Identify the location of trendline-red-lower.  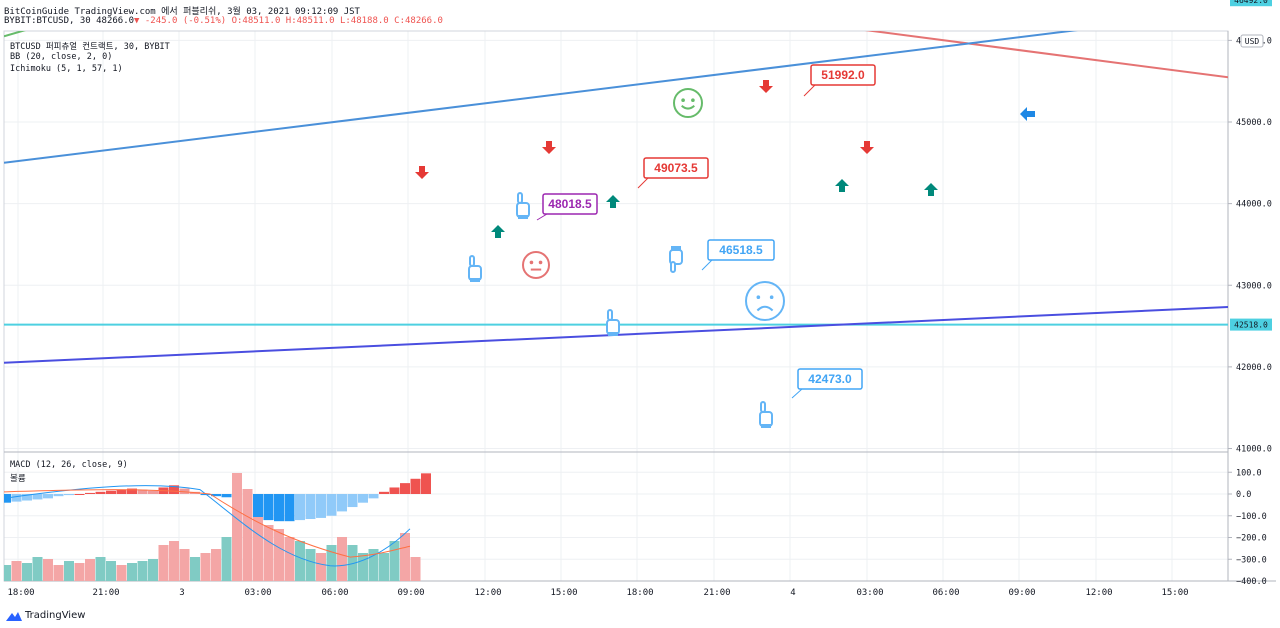
(631, 40).